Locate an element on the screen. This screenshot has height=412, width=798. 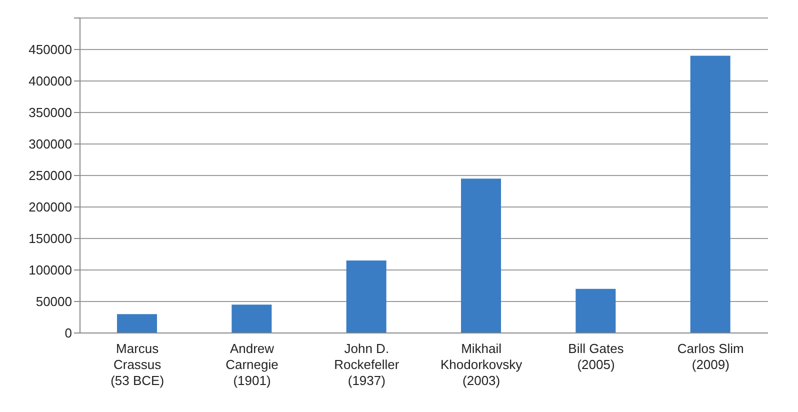
y-tick-label: 300000 is located at coordinates (50, 144).